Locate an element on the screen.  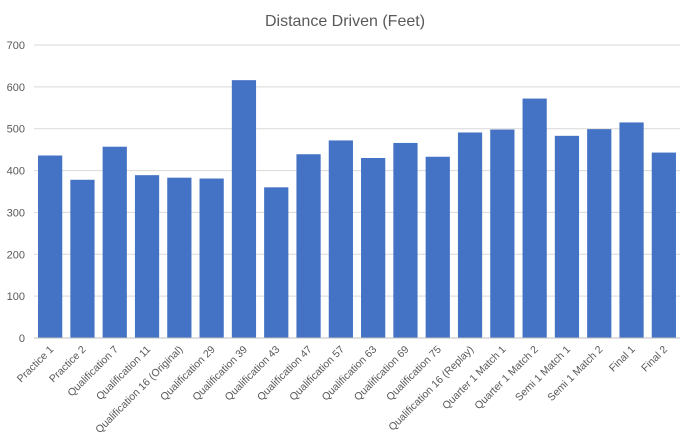
y-tick-label: 600 is located at coordinates (16, 88).